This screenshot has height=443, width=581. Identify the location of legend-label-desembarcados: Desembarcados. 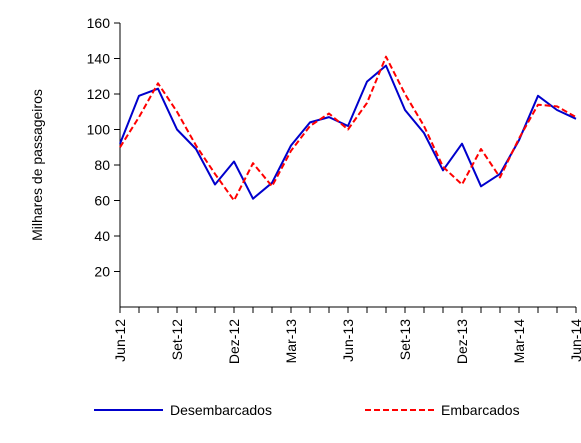
(221, 410).